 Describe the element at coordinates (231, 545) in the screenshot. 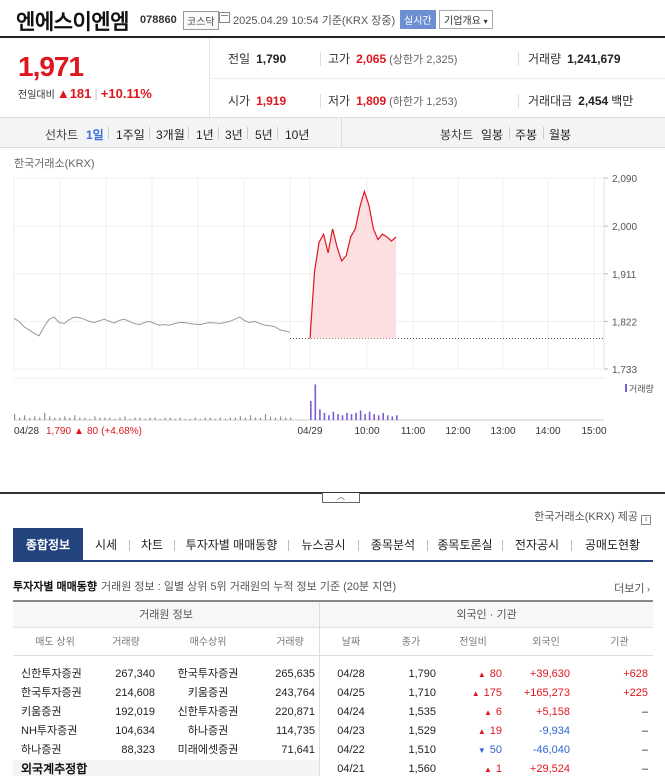

I see `tab-investor-trend: 투자자별 매매동향` at that location.